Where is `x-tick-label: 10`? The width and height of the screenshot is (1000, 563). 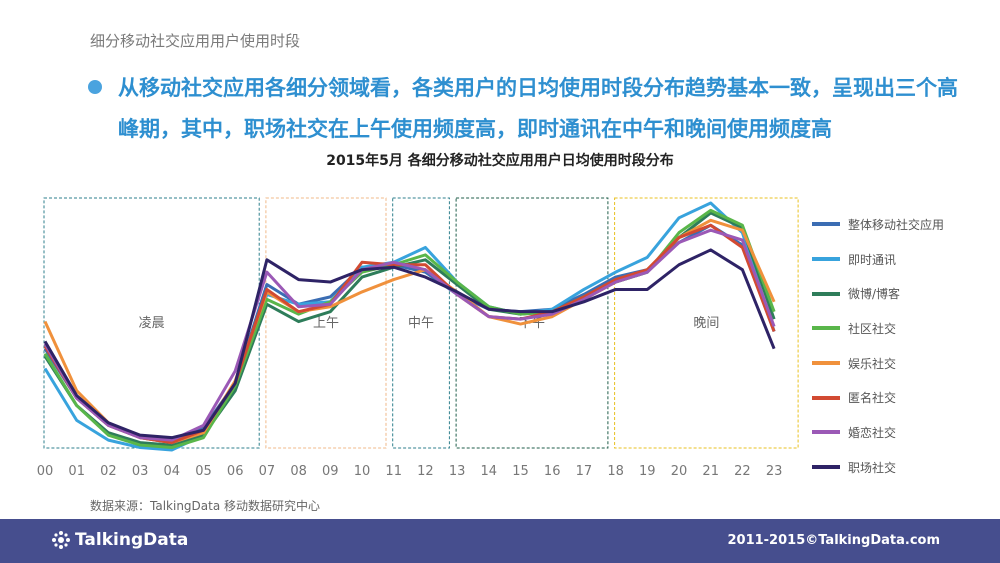 x-tick-label: 10 is located at coordinates (362, 471).